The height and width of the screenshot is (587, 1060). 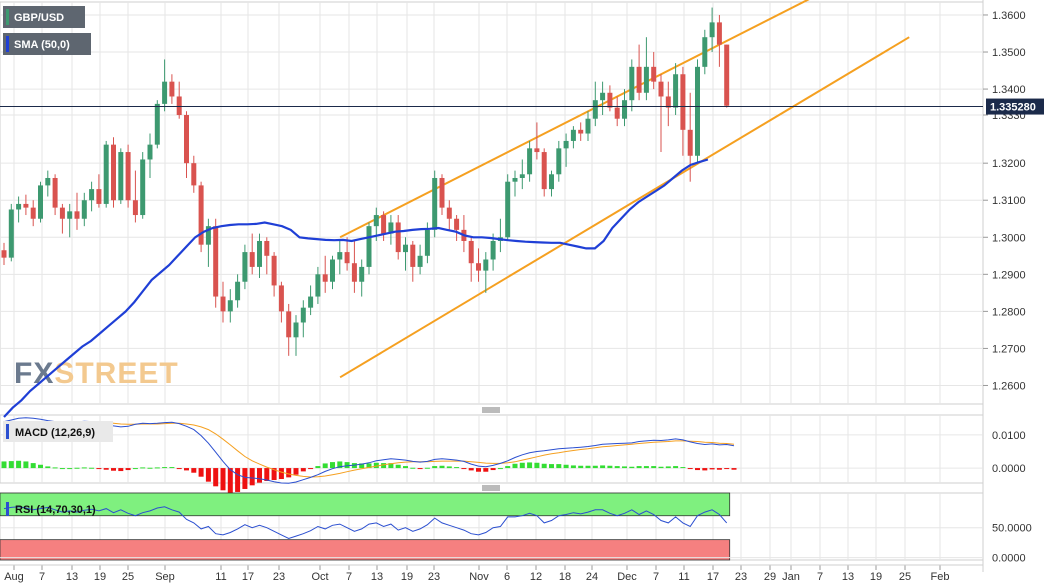 I want to click on price-tick-label: 1.3000, so click(x=1009, y=238).